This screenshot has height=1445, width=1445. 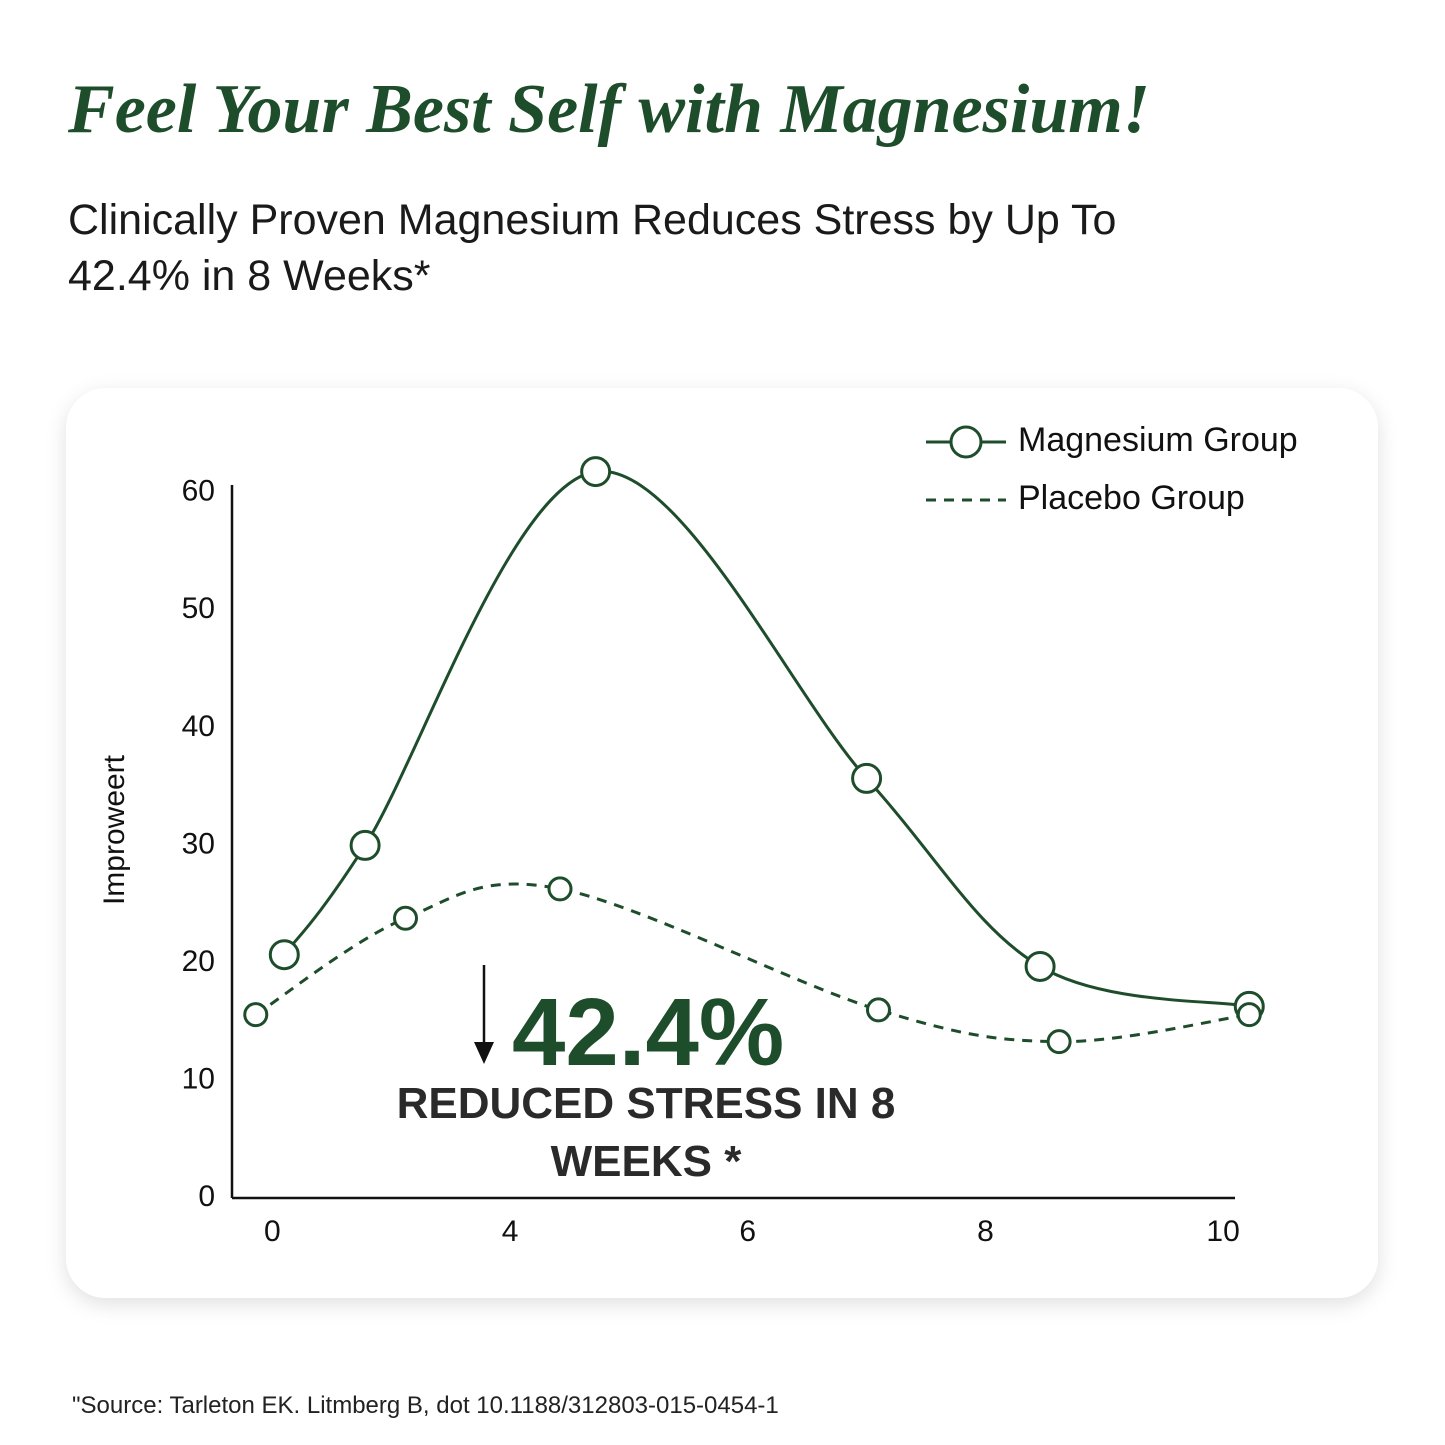 I want to click on y-tick-label: 40, so click(x=198, y=726).